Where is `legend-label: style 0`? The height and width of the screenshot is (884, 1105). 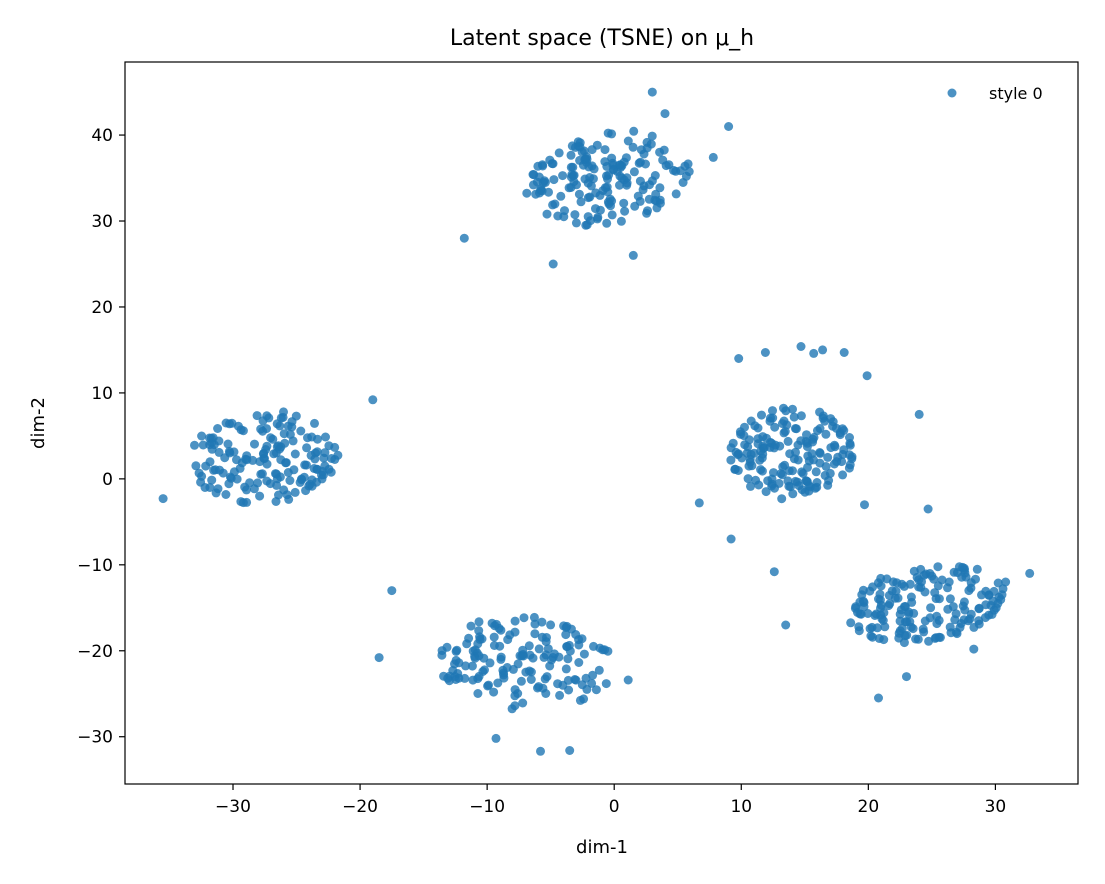 legend-label: style 0 is located at coordinates (1016, 93).